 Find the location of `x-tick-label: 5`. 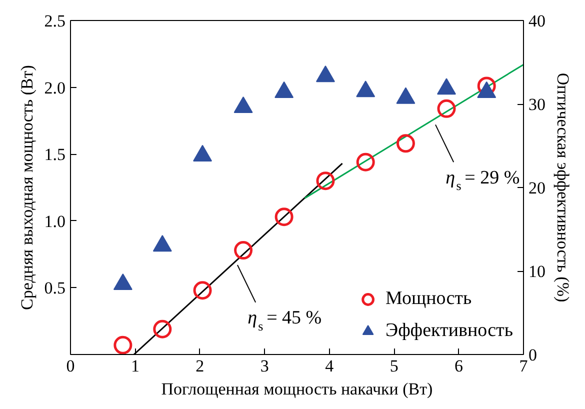

x-tick-label: 5 is located at coordinates (394, 366).